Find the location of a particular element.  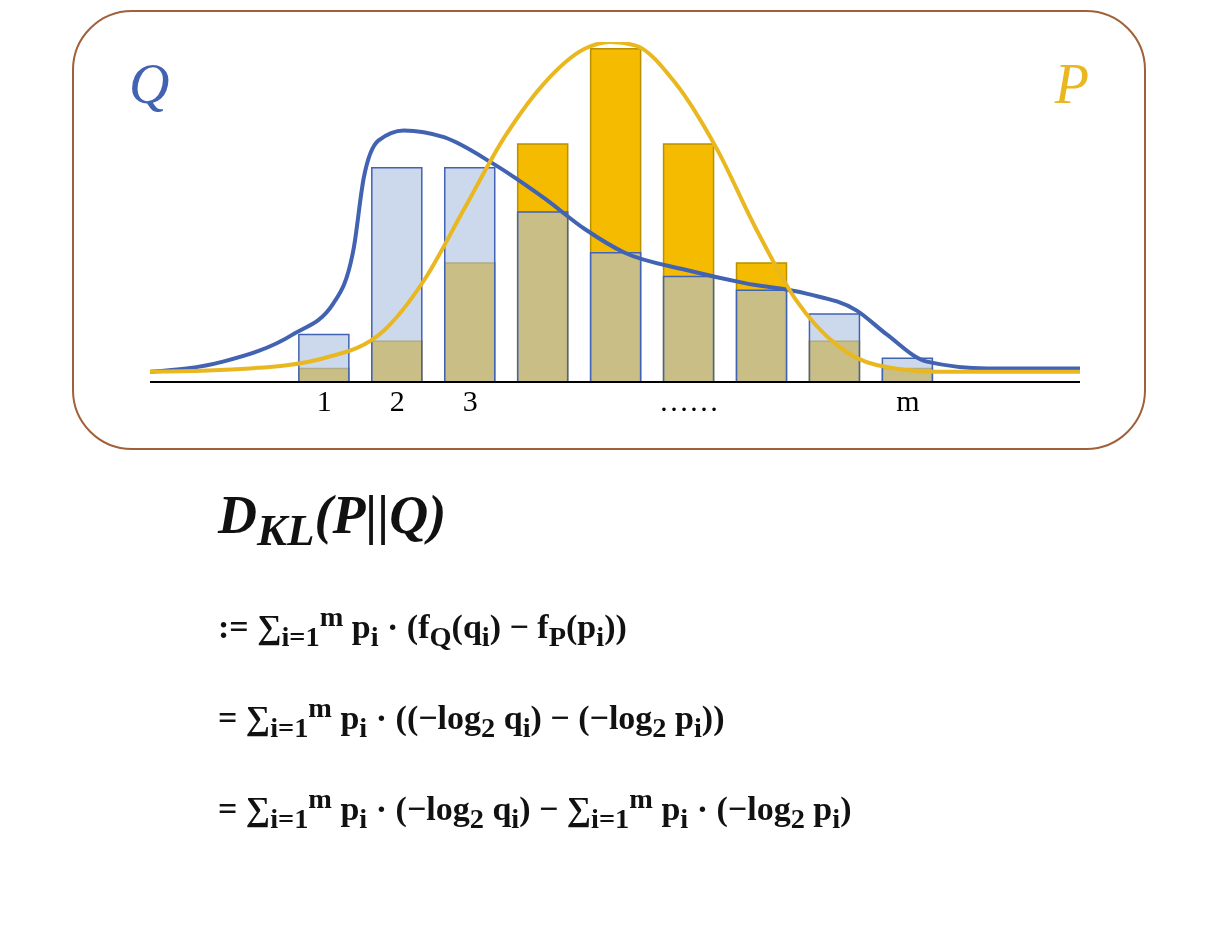

text: D$_{KL}$(P||Q) is located at coordinates (333, 520).